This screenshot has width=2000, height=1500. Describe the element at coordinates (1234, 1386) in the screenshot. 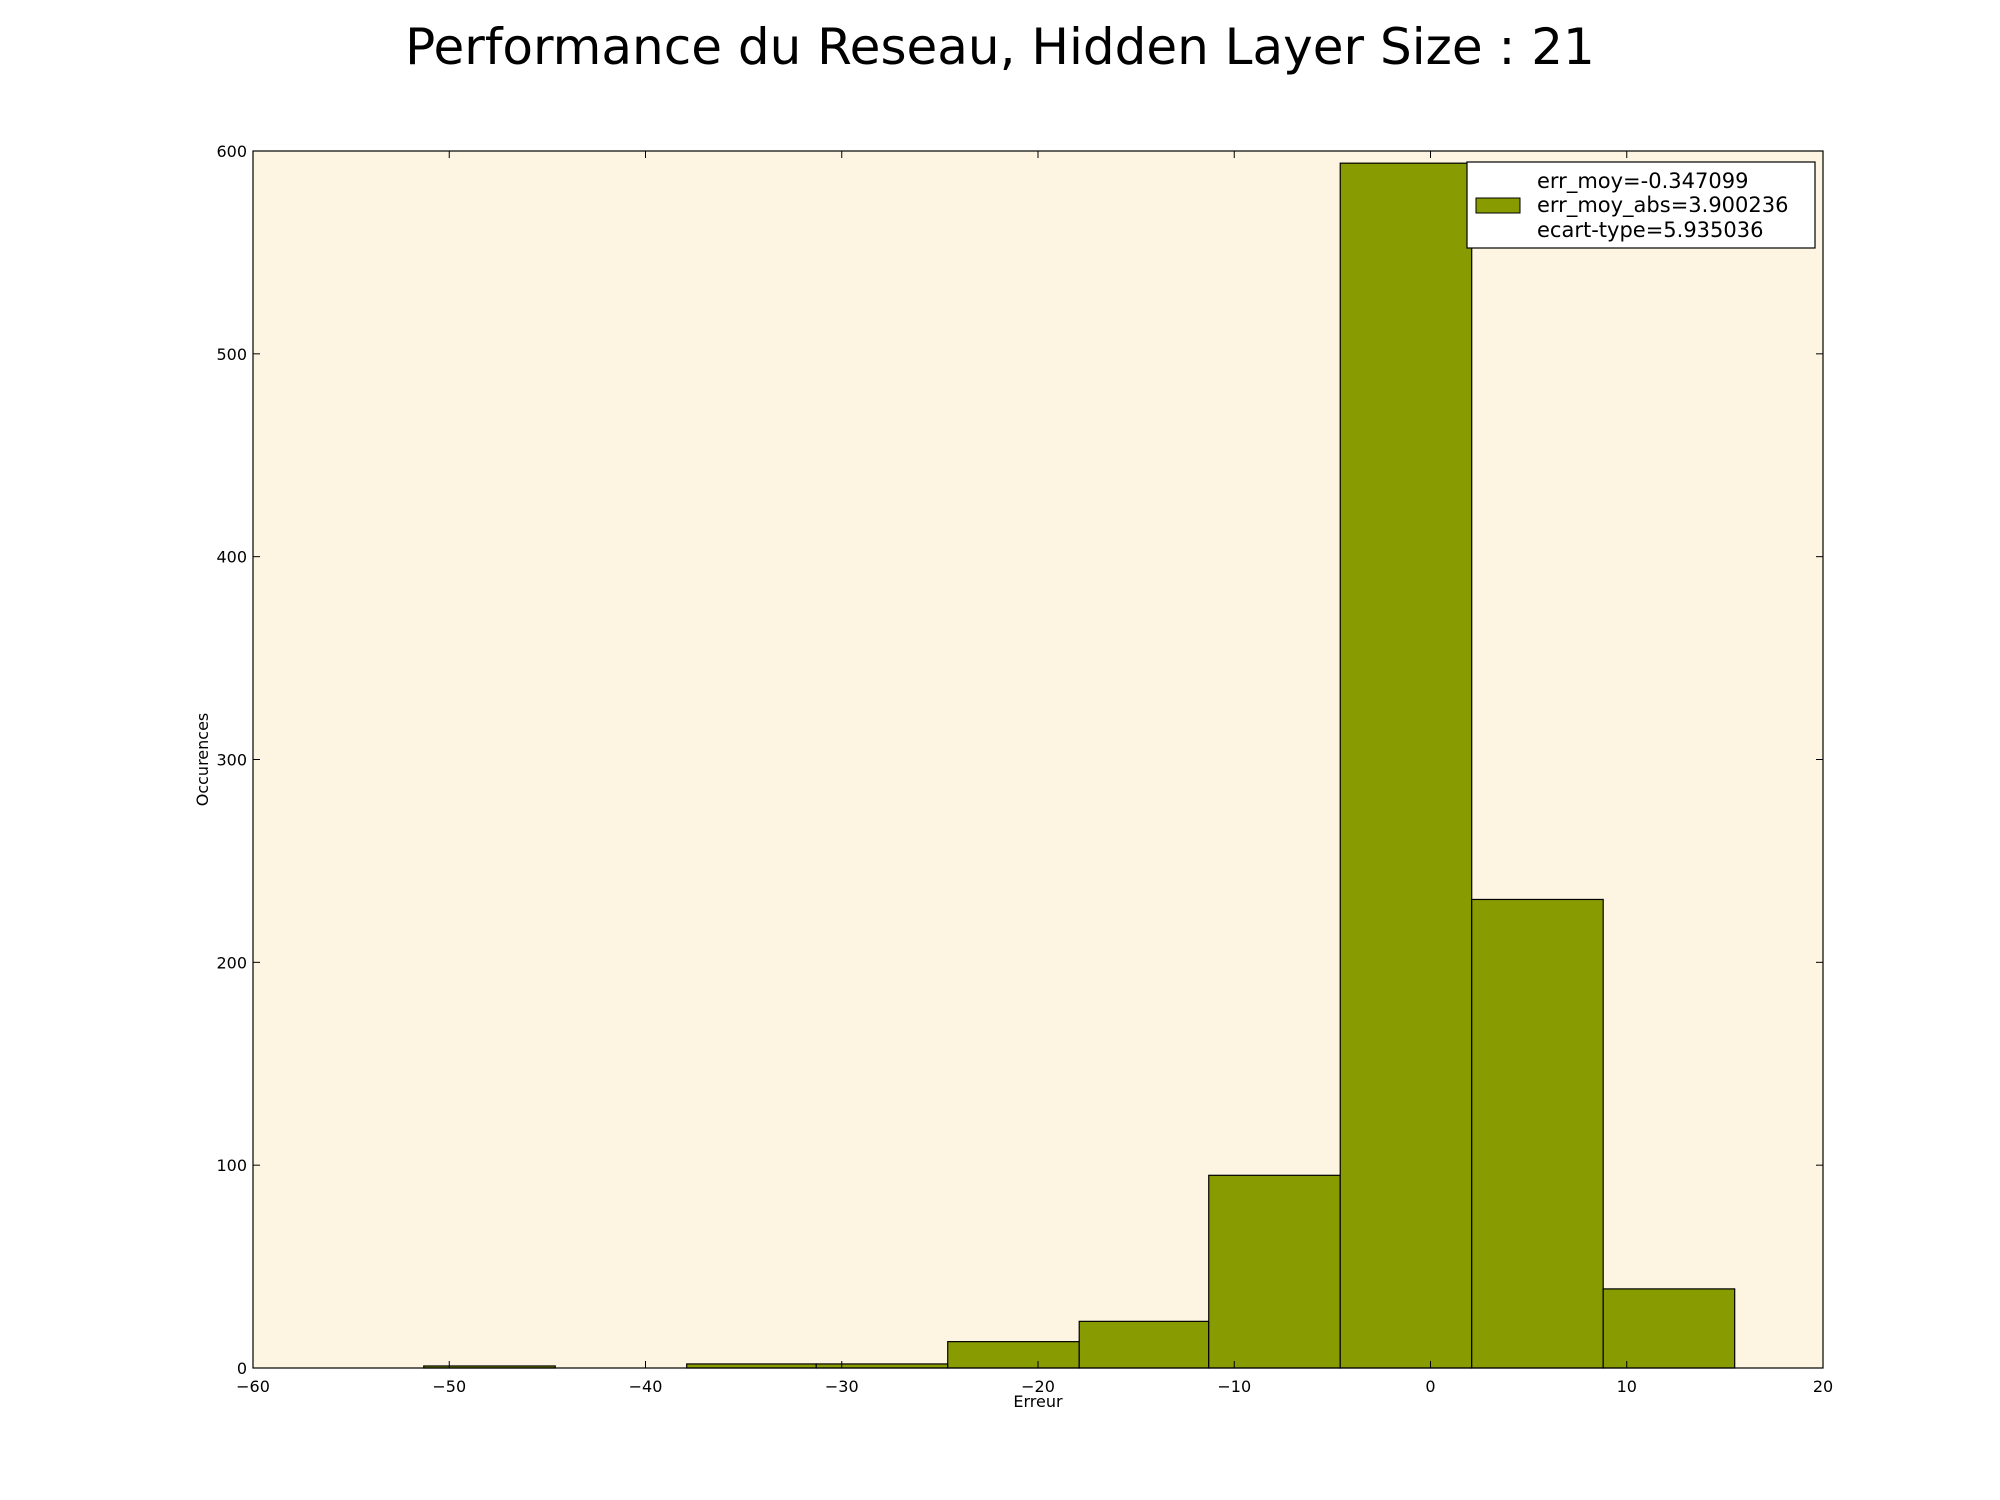

I see `x-tick-label: −10` at that location.